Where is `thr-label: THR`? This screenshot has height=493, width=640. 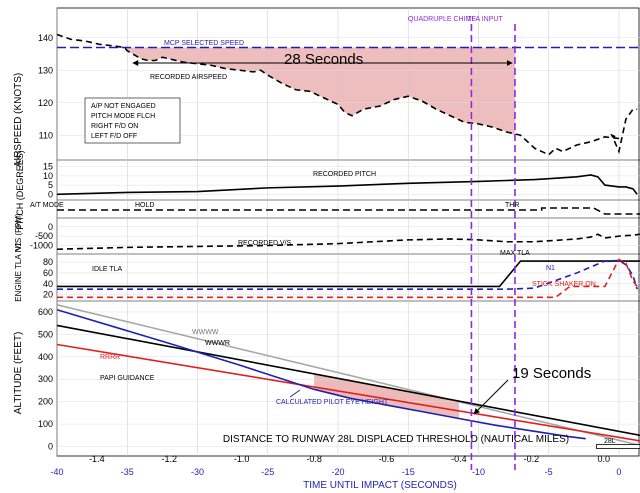 thr-label: THR is located at coordinates (512, 205).